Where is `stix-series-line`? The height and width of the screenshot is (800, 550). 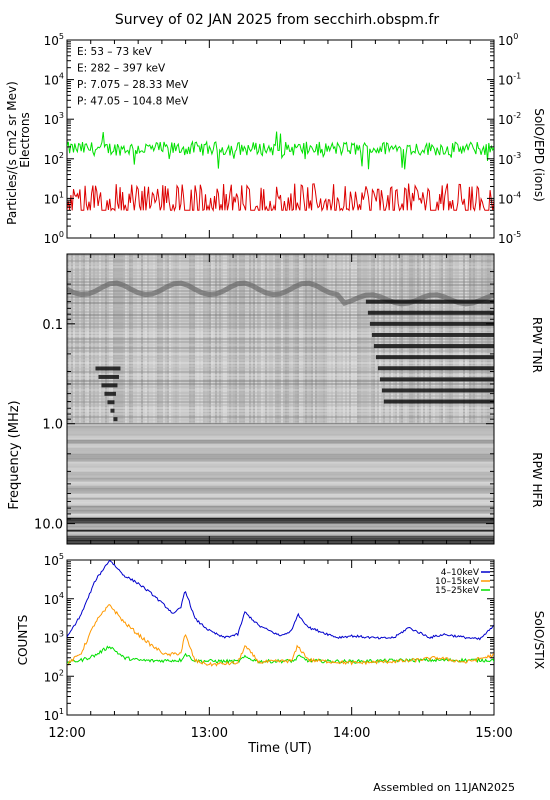 stix-series-line is located at coordinates (280, 600).